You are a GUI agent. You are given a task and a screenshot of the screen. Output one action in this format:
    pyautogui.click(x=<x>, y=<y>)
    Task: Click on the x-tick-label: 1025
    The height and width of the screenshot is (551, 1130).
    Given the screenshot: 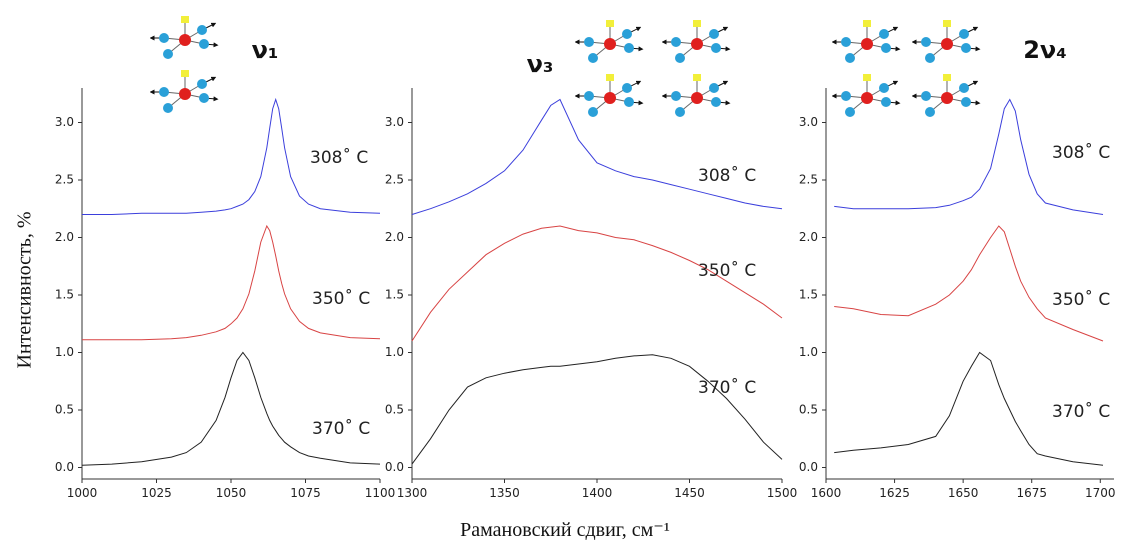 What is the action you would take?
    pyautogui.click(x=156, y=493)
    